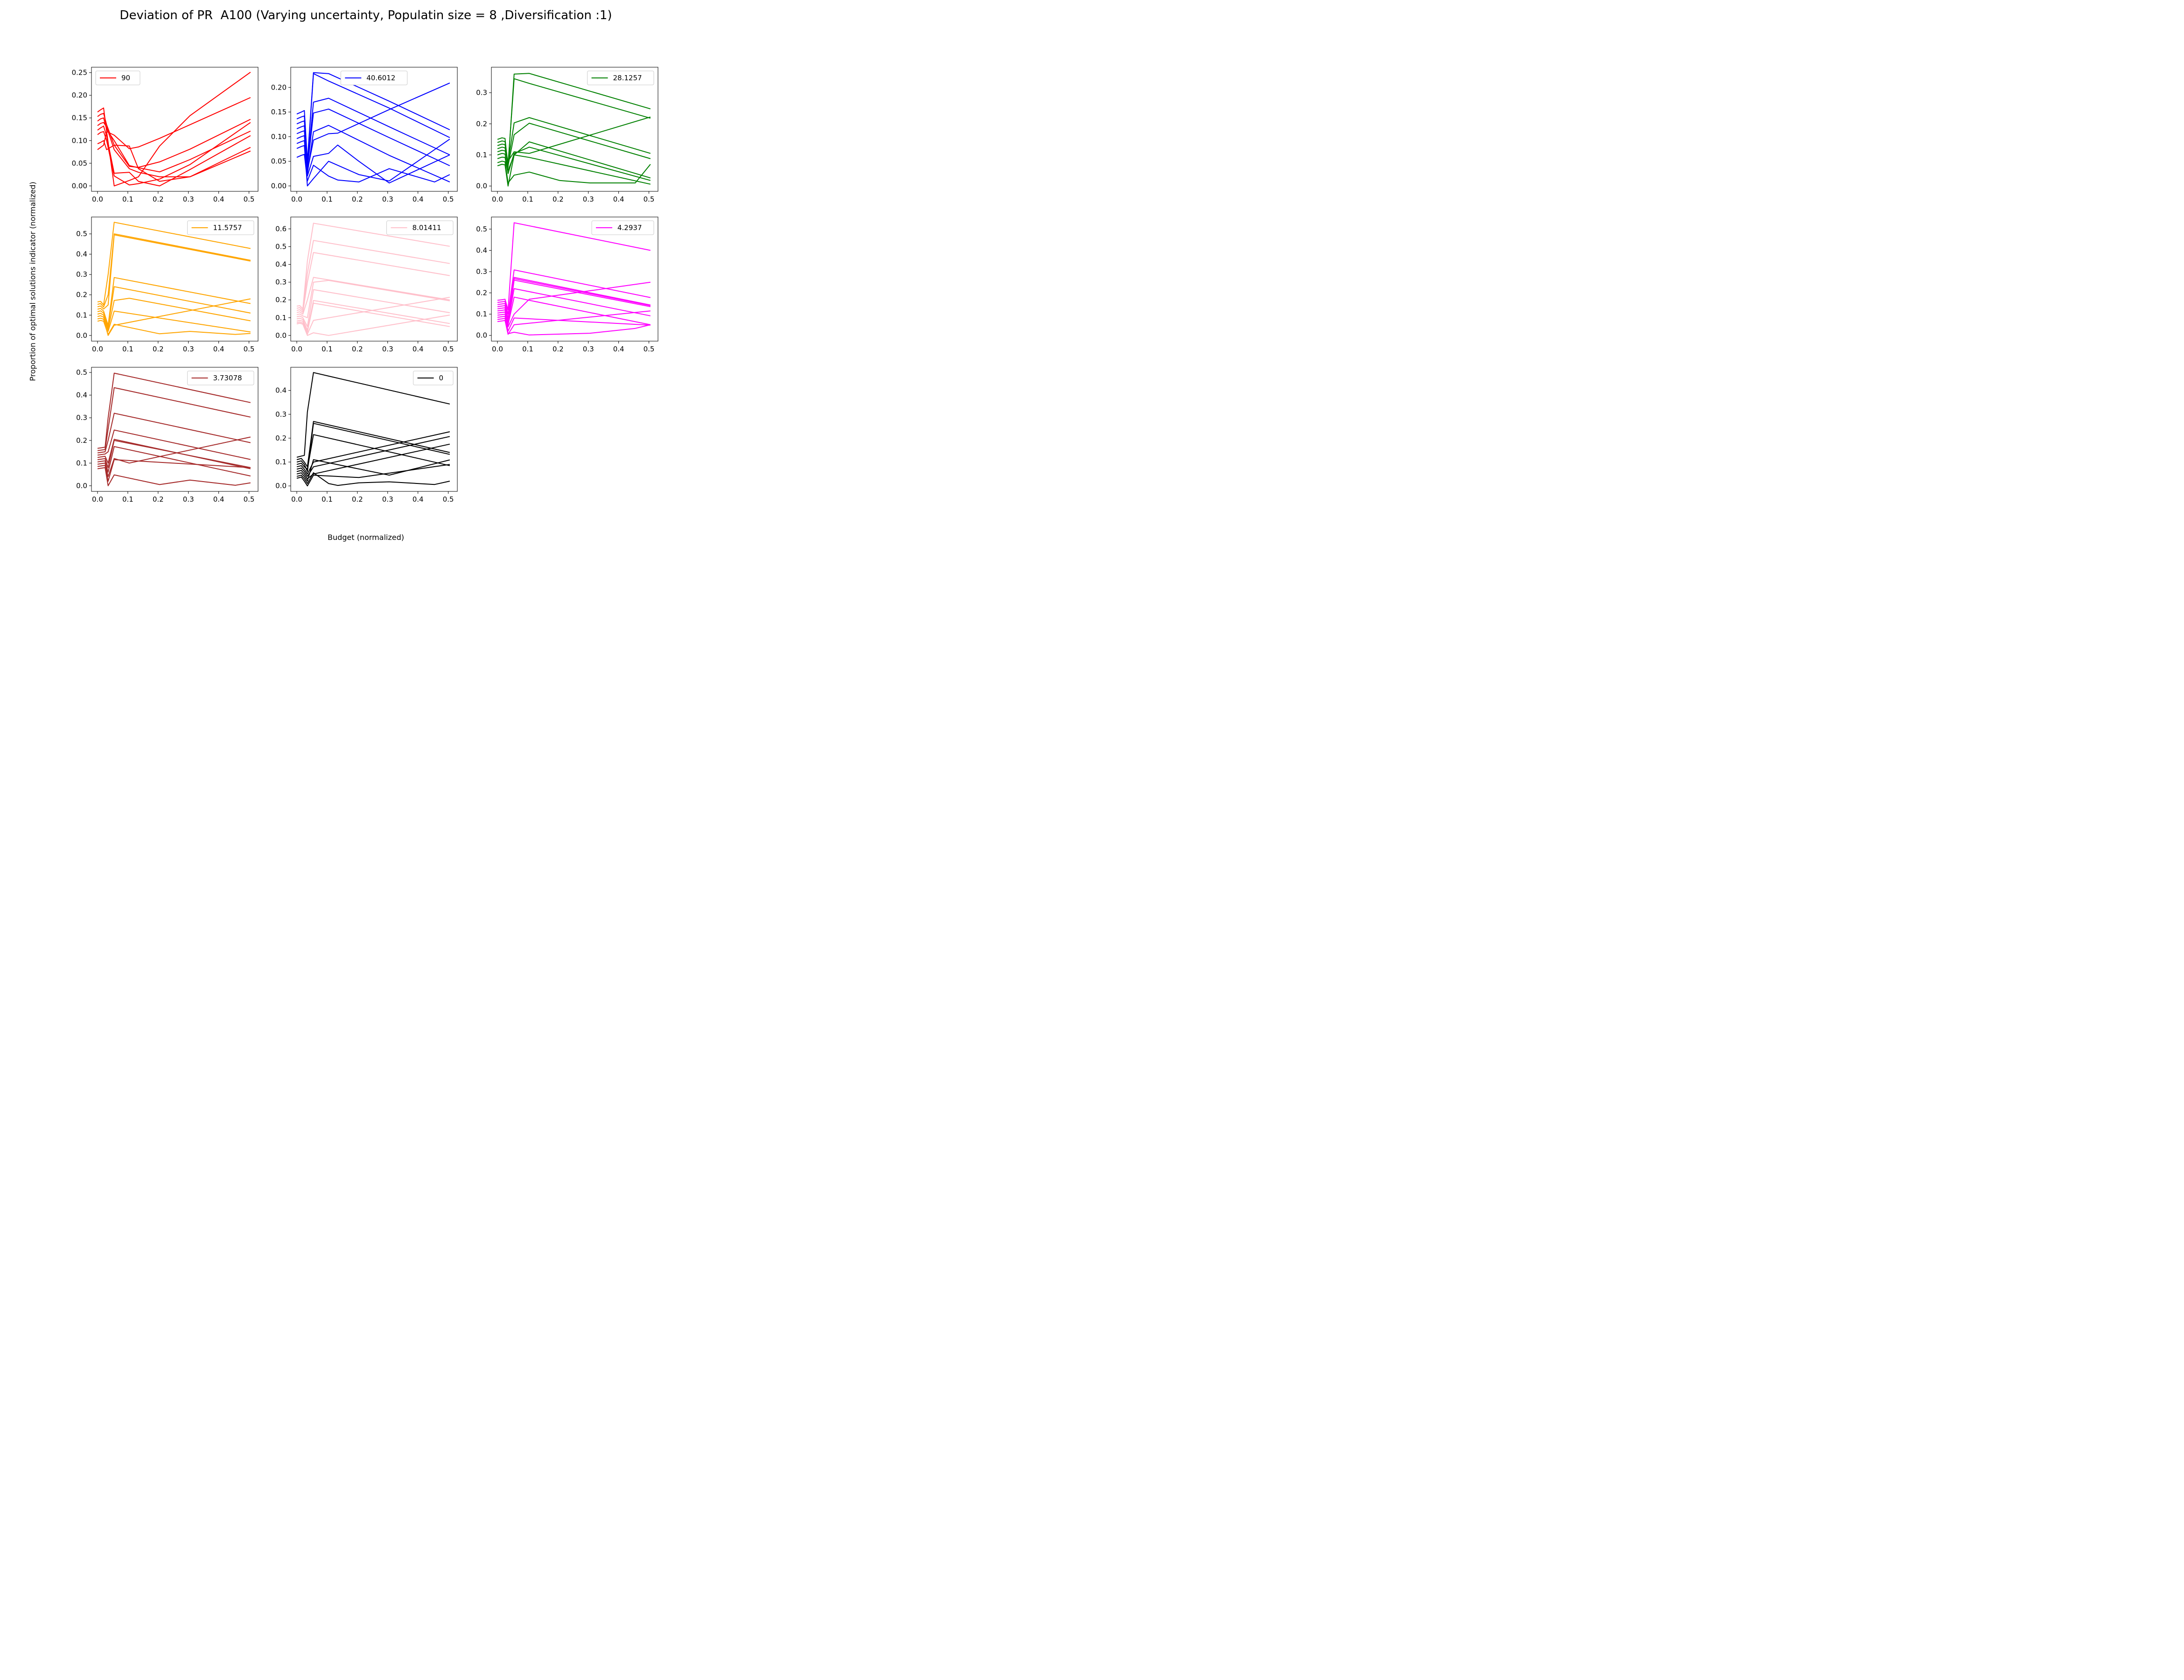 Image resolution: width=2184 pixels, height=1680 pixels. I want to click on y-tick-label: 0.00, so click(79, 186).